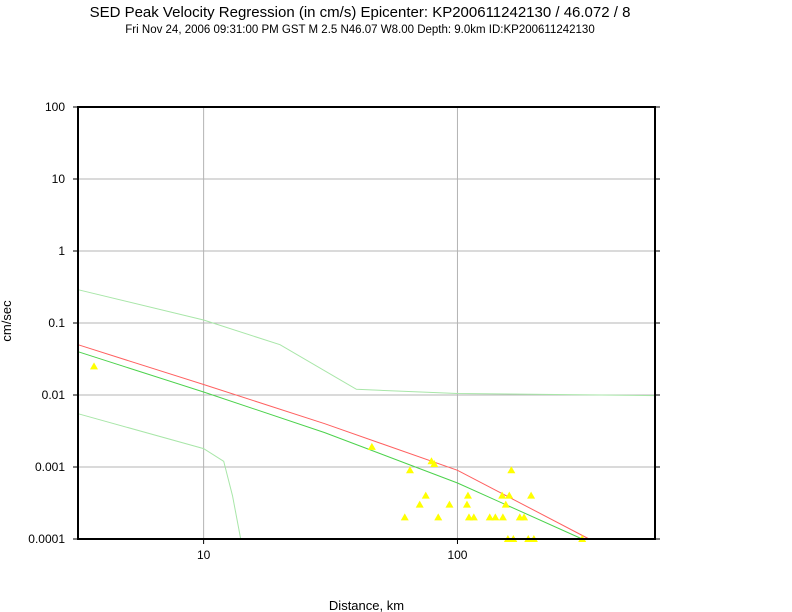 The width and height of the screenshot is (792, 612). Describe the element at coordinates (7, 321) in the screenshot. I see `y-axis-label: cm/sec` at that location.